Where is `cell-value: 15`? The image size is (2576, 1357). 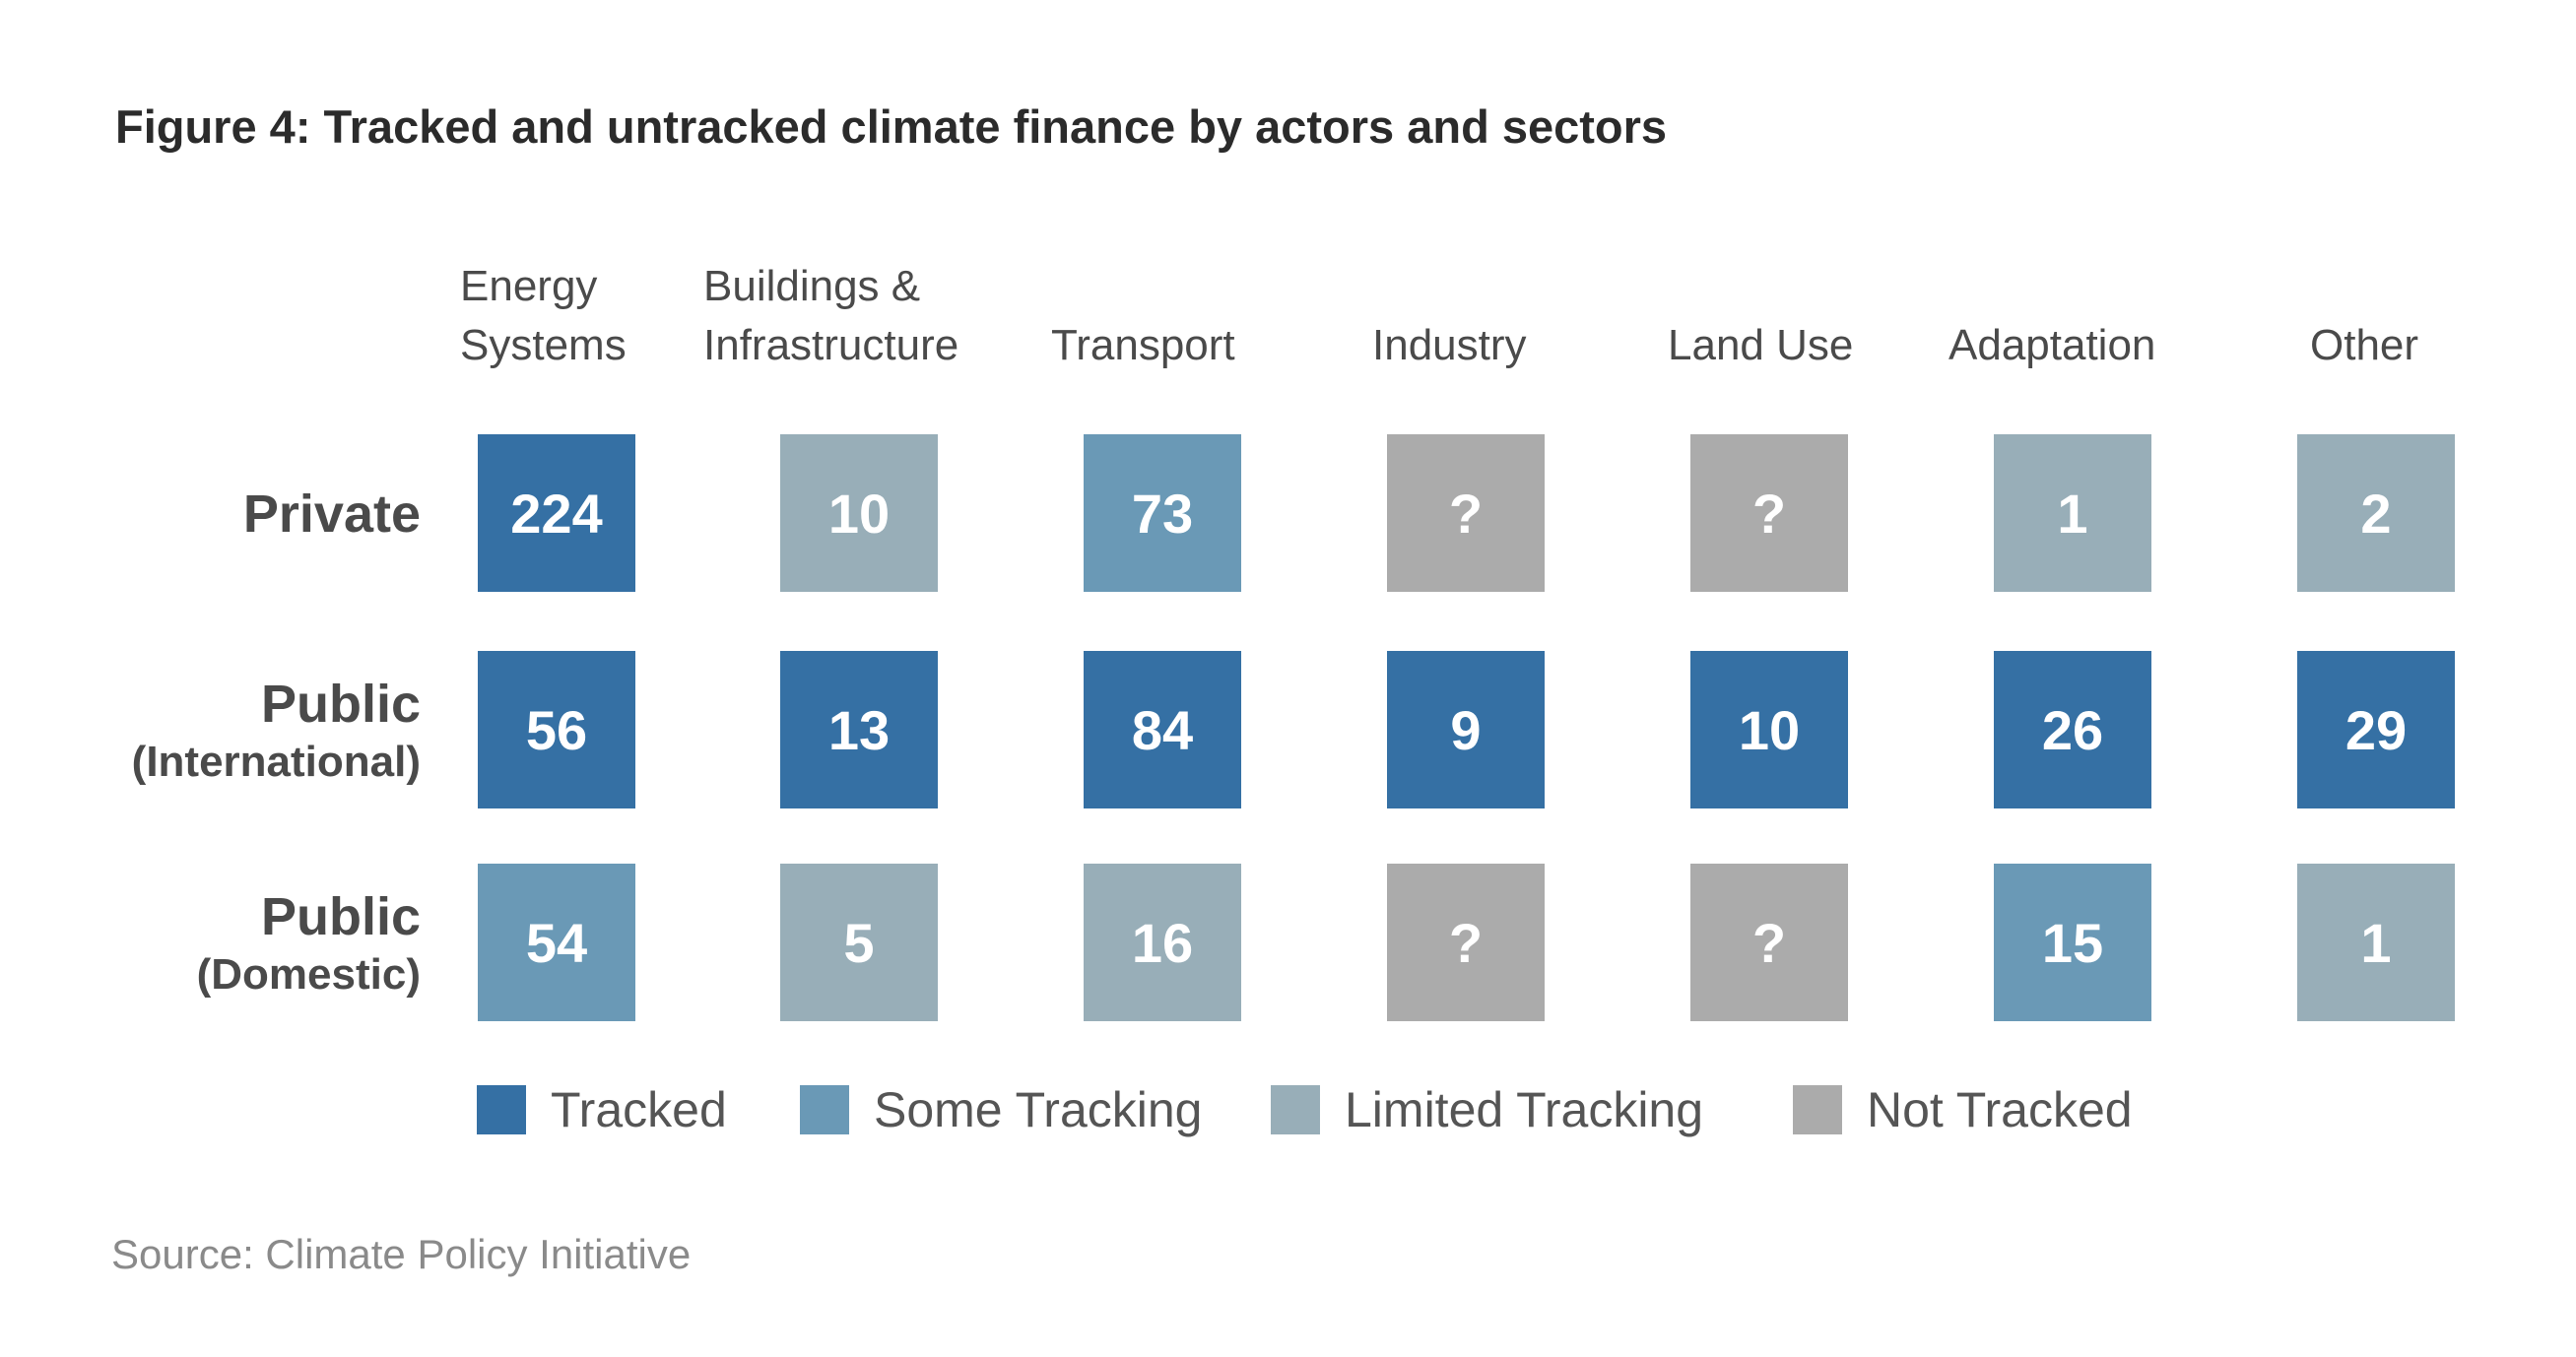 cell-value: 15 is located at coordinates (2073, 943).